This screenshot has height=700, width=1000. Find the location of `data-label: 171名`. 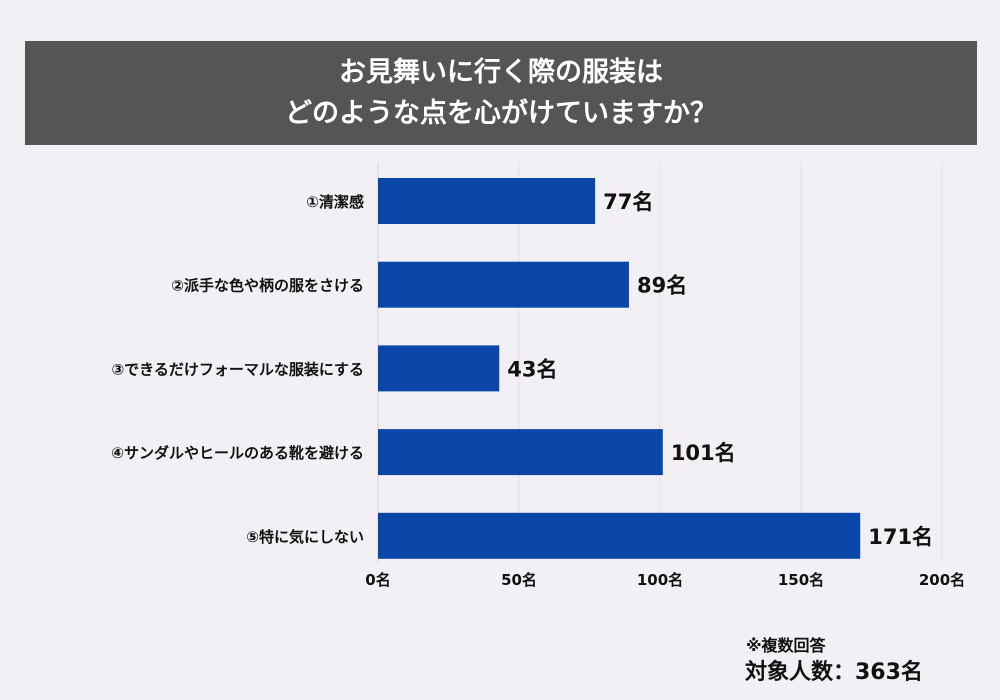

data-label: 171名 is located at coordinates (900, 537).